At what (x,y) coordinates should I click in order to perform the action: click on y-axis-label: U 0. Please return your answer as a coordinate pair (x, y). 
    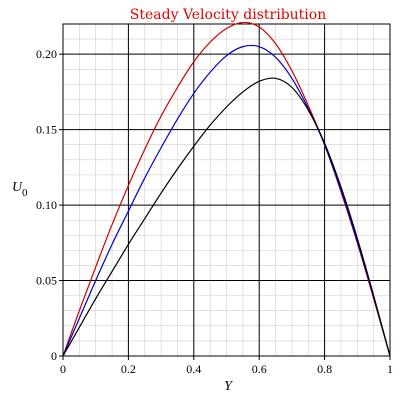
    Looking at the image, I should click on (20, 189).